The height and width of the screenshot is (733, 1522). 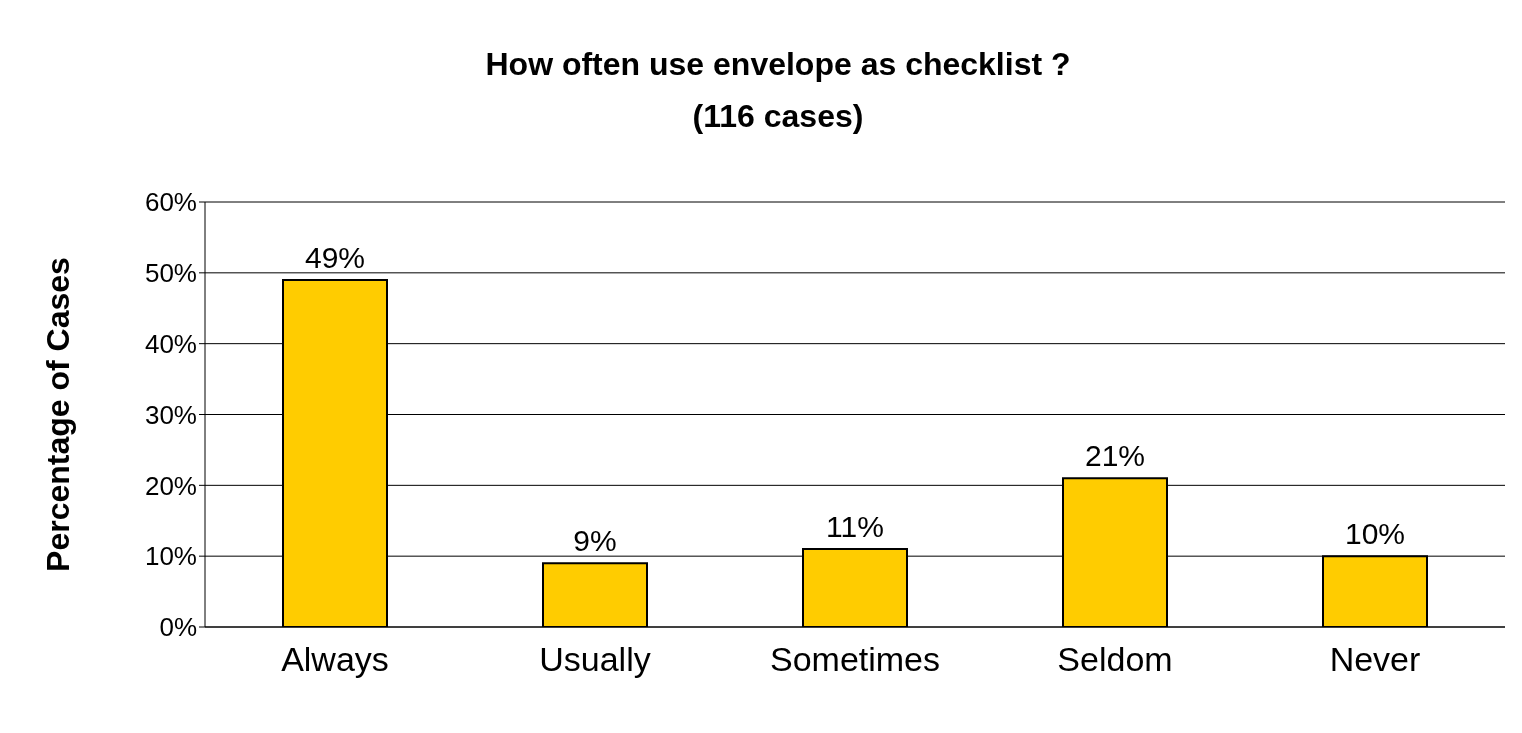 I want to click on y-tick-label: 40%, so click(x=170, y=343).